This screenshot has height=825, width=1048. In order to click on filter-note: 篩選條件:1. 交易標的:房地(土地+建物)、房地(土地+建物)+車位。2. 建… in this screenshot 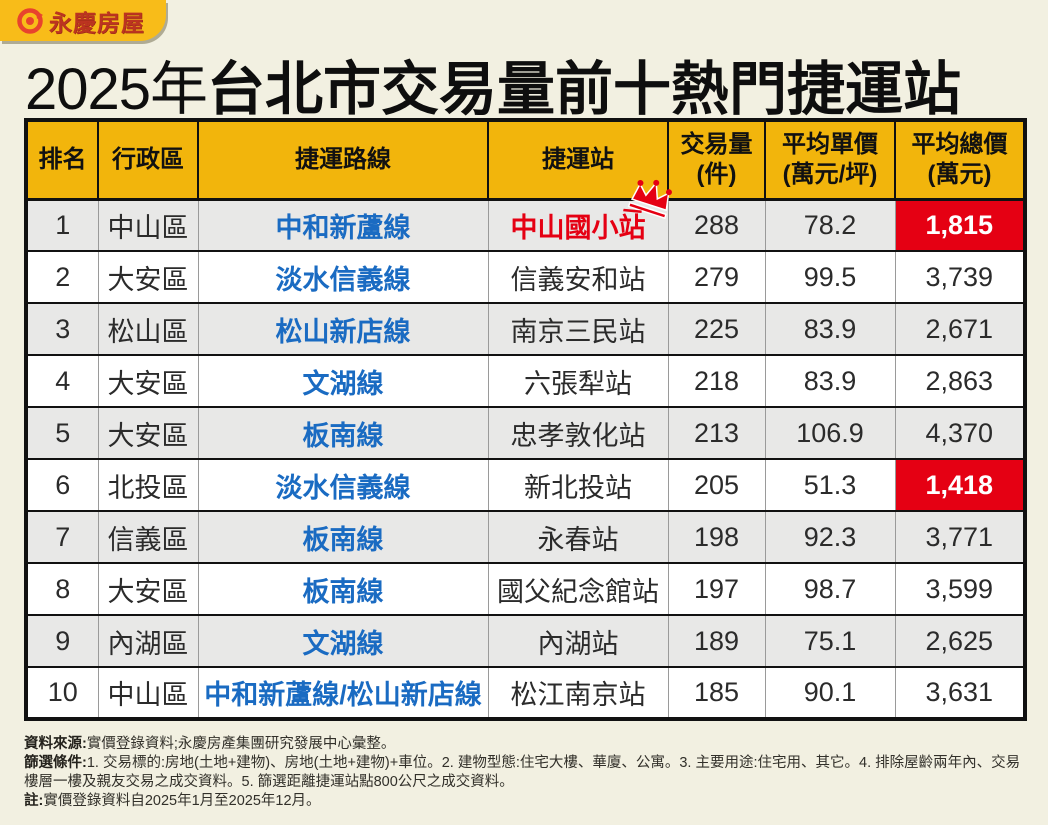, I will do `click(525, 773)`.